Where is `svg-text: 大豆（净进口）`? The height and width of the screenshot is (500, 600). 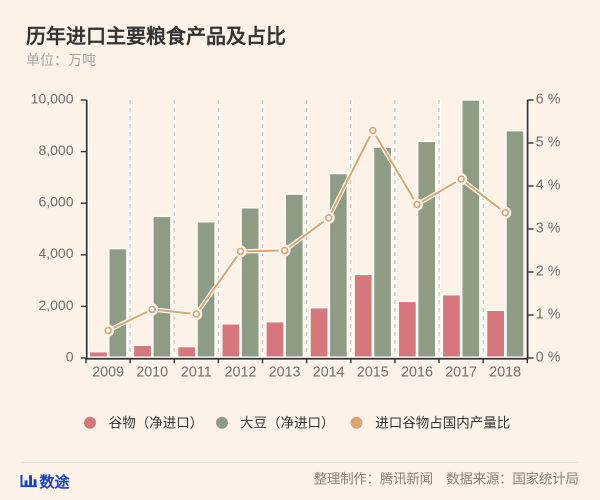 svg-text: 大豆（净进口） is located at coordinates (287, 423).